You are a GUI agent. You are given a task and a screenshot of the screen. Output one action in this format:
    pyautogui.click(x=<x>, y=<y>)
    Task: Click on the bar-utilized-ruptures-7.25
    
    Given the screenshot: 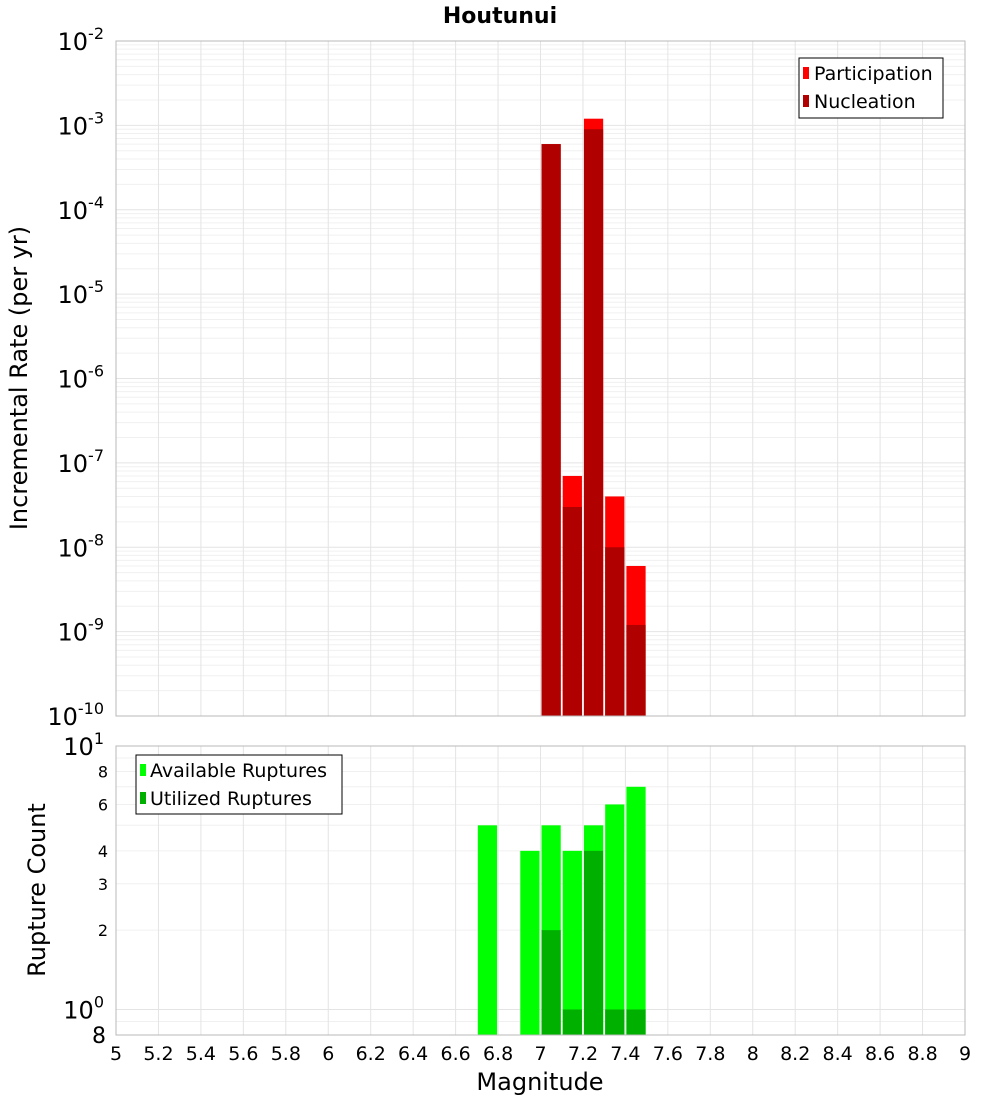 What is the action you would take?
    pyautogui.click(x=593, y=942)
    